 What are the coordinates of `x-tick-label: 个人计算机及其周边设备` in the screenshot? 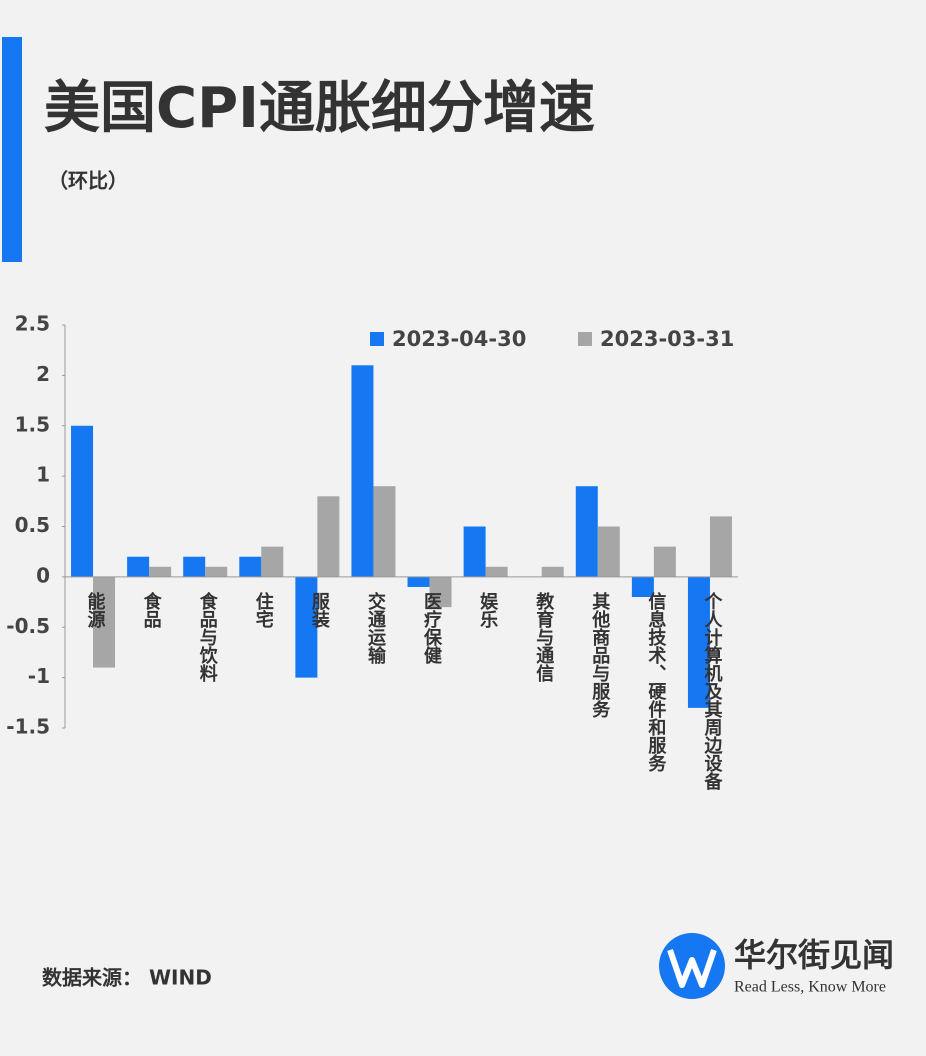 It's located at (712, 691).